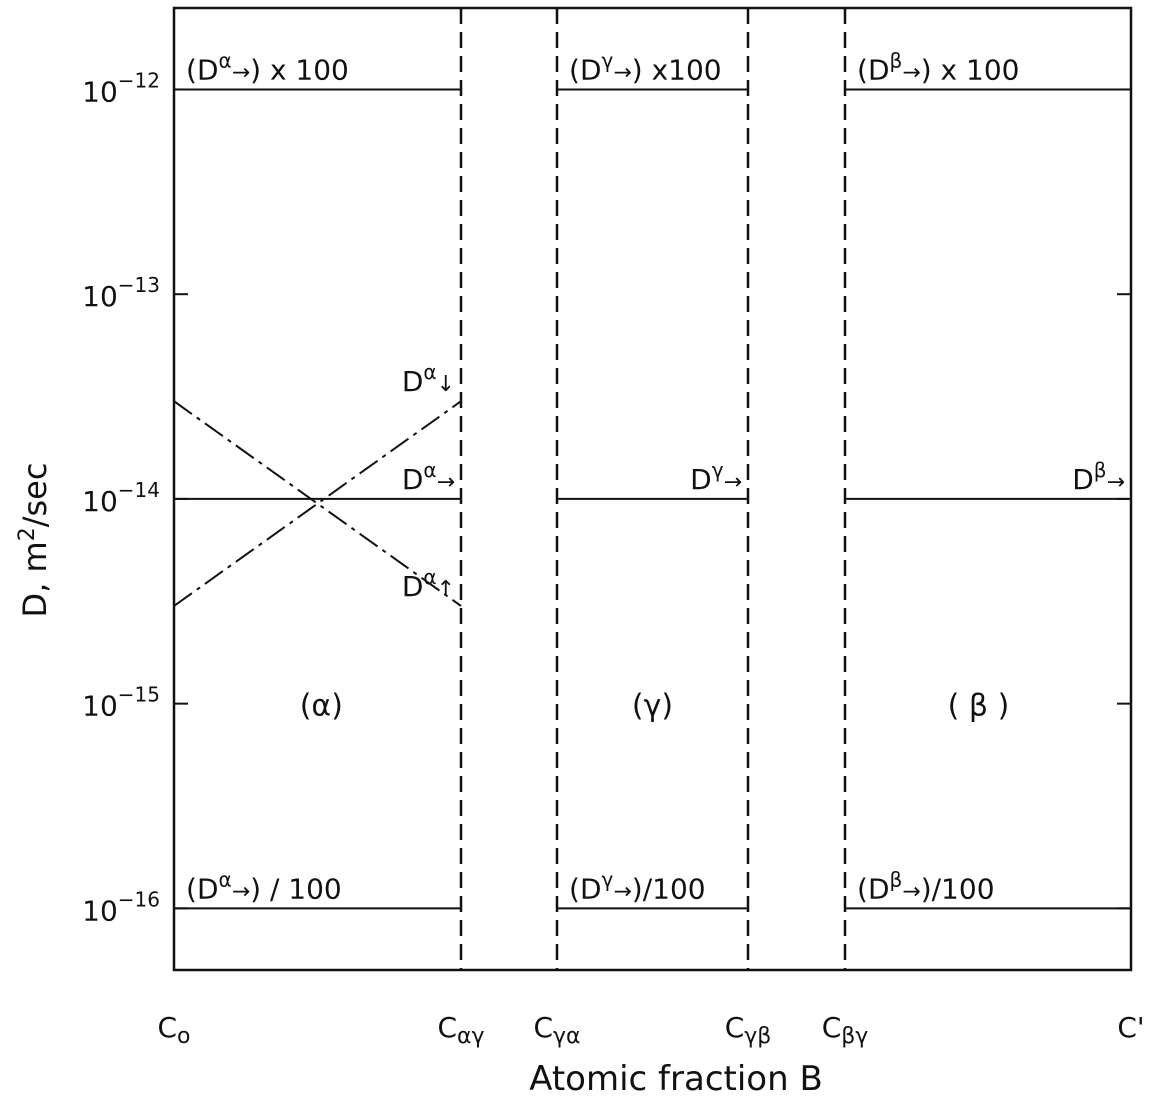 This screenshot has height=1101, width=1154. I want to click on y-tick-label: 10−13, so click(121, 293).